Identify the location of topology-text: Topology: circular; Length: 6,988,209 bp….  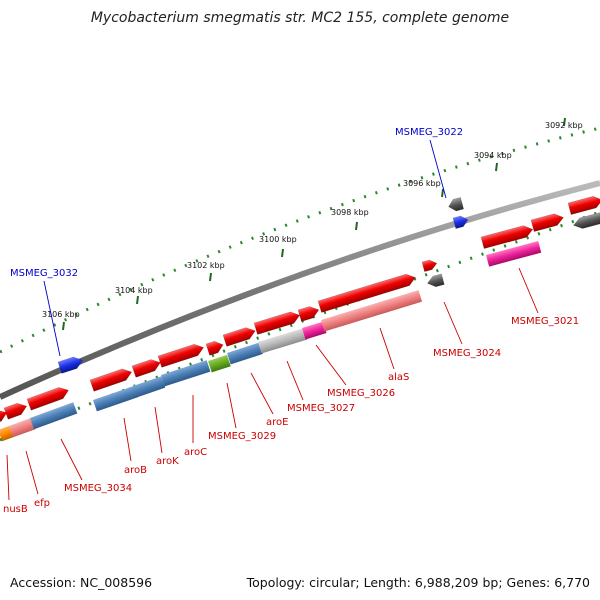
(418, 582).